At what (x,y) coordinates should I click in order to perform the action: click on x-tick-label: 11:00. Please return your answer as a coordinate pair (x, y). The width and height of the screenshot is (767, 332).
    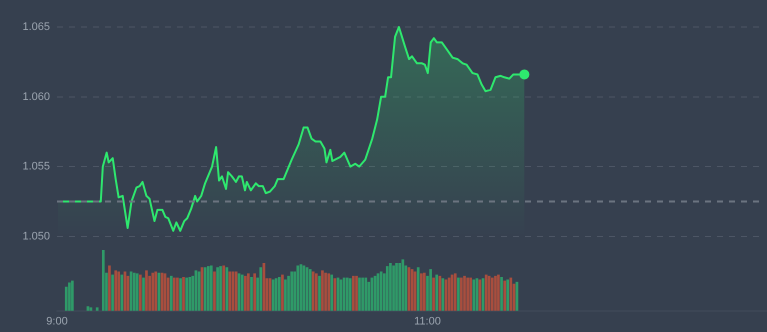
    Looking at the image, I should click on (427, 321).